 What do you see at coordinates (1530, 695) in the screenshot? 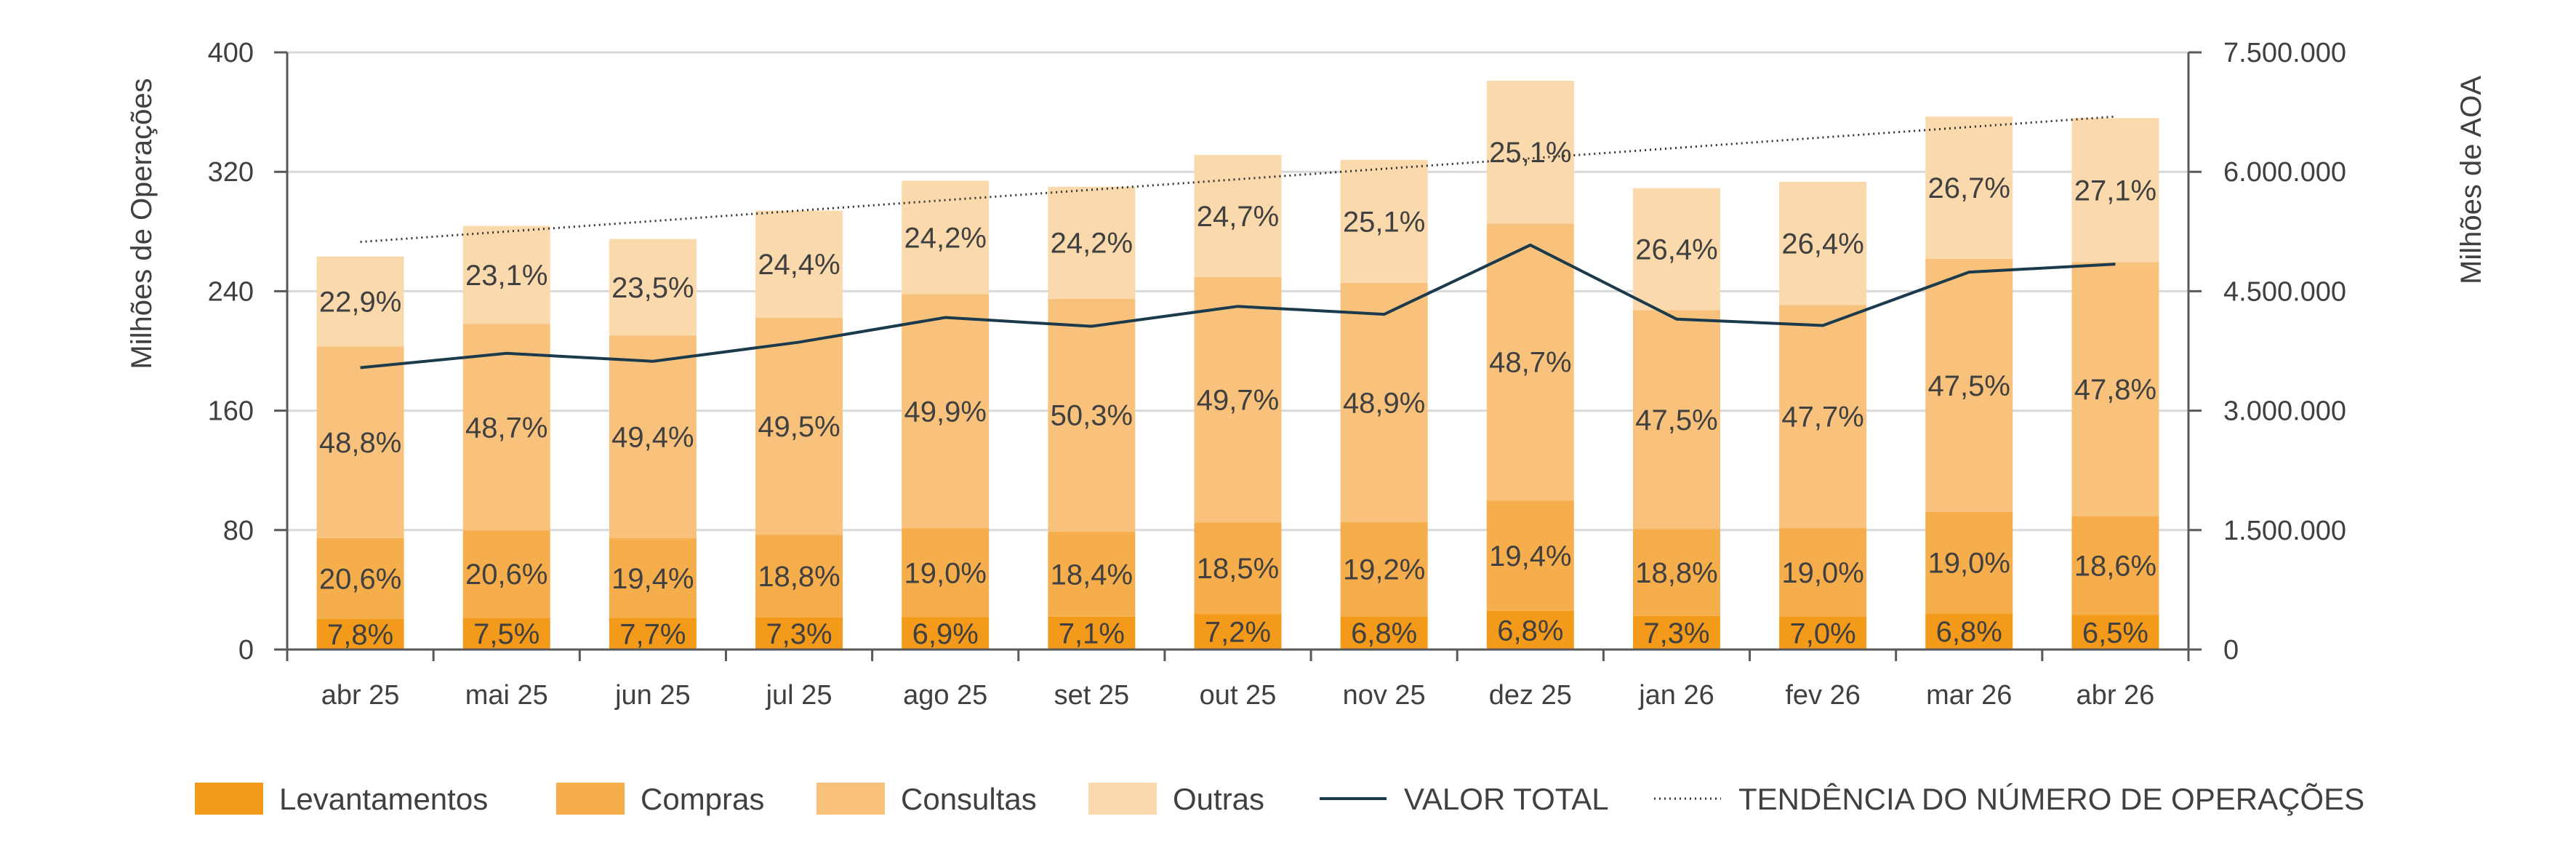
I see `x-tick-label: dez 25` at bounding box center [1530, 695].